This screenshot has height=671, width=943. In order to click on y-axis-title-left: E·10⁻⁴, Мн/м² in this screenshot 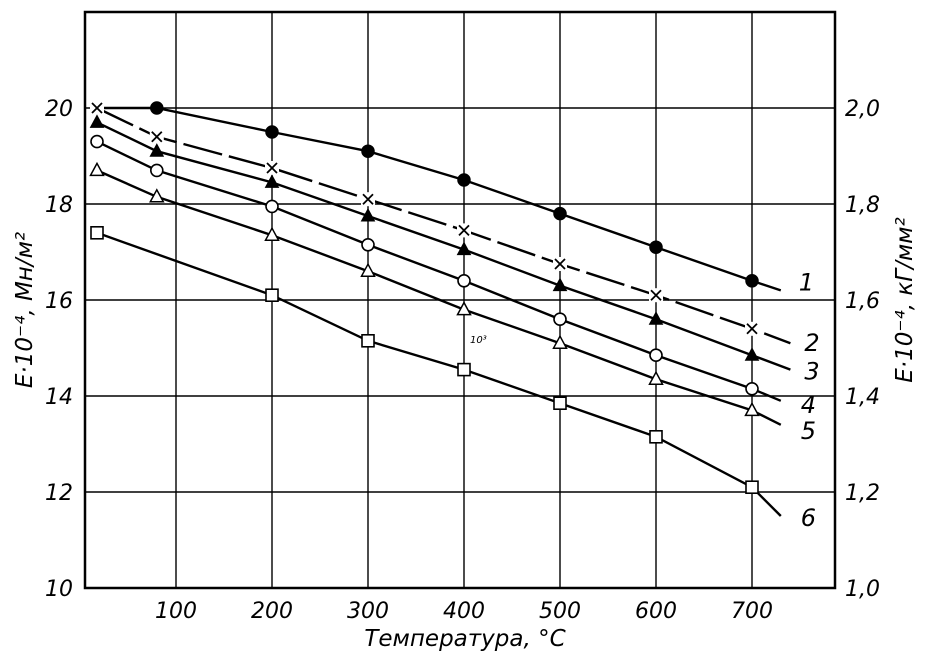, I will do `click(25, 310)`.